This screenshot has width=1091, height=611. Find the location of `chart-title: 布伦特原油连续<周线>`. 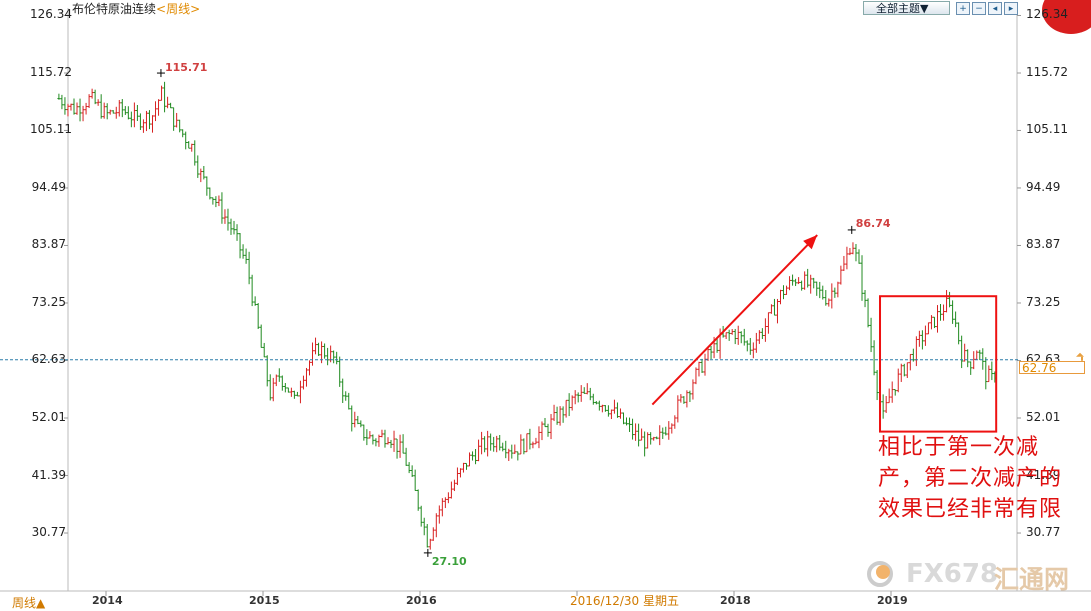

chart-title: 布伦特原油连续<周线> is located at coordinates (136, 8).